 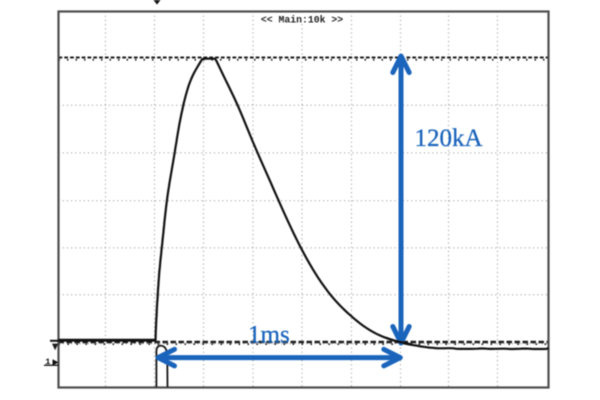 What do you see at coordinates (449, 138) in the screenshot?
I see `svg-text: 120kA` at bounding box center [449, 138].